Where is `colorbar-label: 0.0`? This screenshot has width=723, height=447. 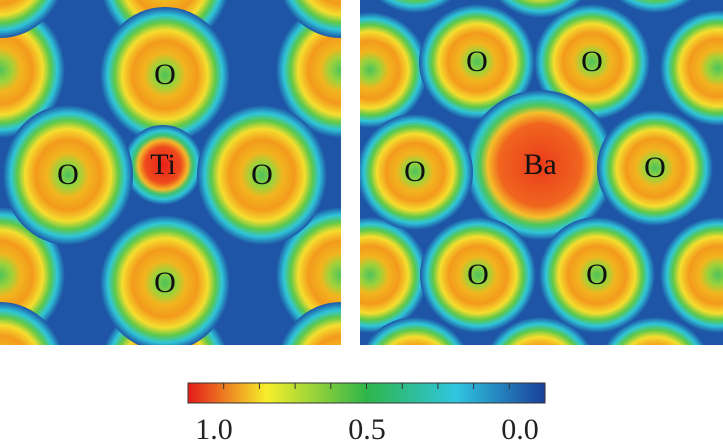 colorbar-label: 0.0 is located at coordinates (520, 429).